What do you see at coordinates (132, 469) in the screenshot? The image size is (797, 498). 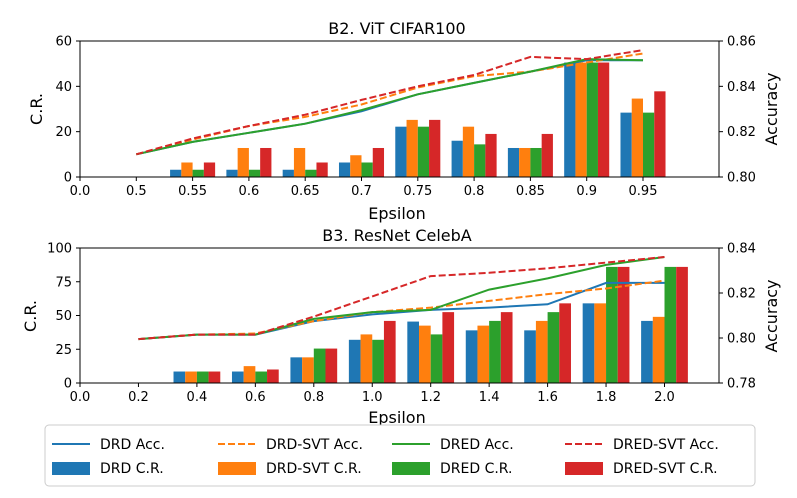 I see `legend-label: DRD C.R.` at bounding box center [132, 469].